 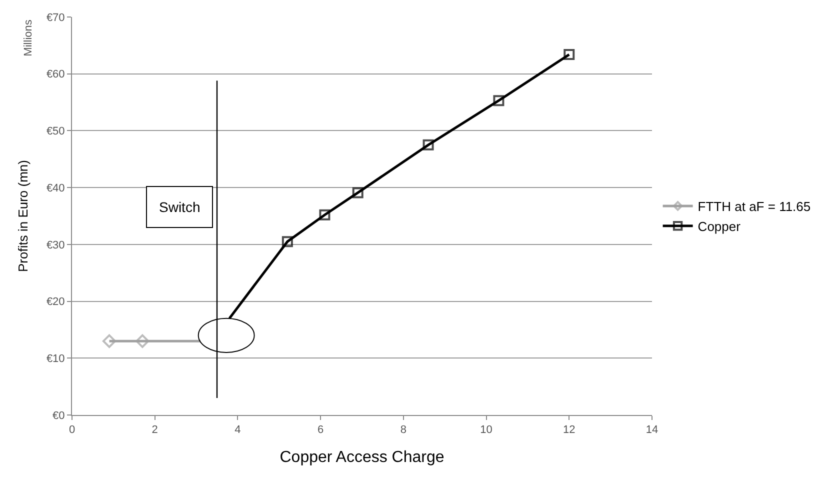 I want to click on x-tick-label: 8, so click(x=403, y=430).